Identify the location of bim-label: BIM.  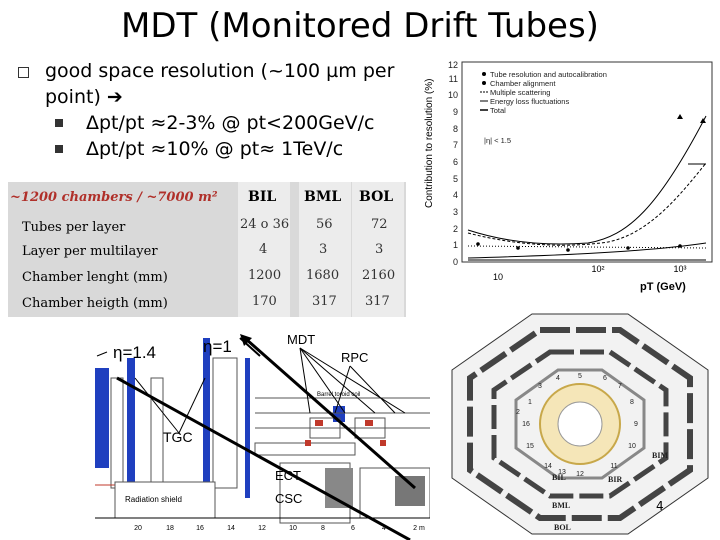
(660, 455).